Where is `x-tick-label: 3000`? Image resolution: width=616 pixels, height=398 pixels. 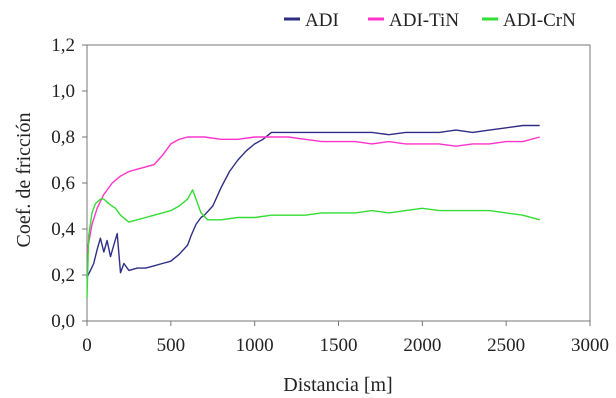
x-tick-label: 3000 is located at coordinates (590, 345).